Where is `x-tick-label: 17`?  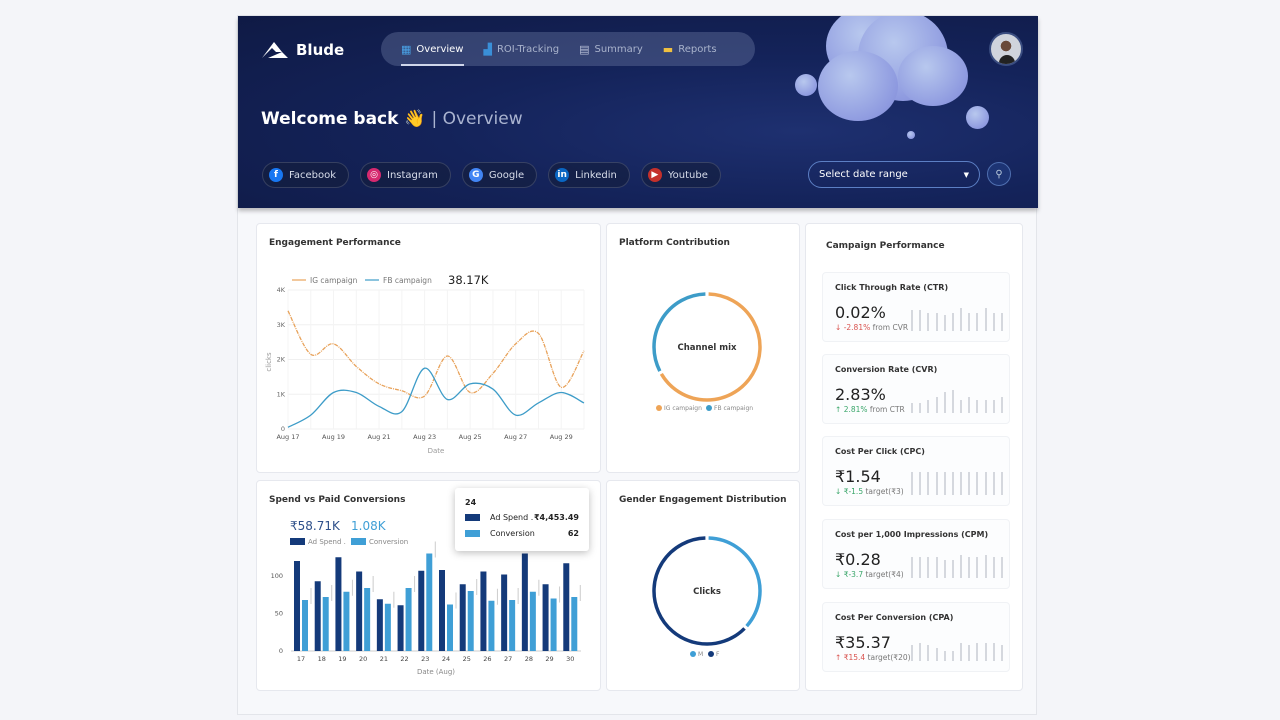 x-tick-label: 17 is located at coordinates (301, 659).